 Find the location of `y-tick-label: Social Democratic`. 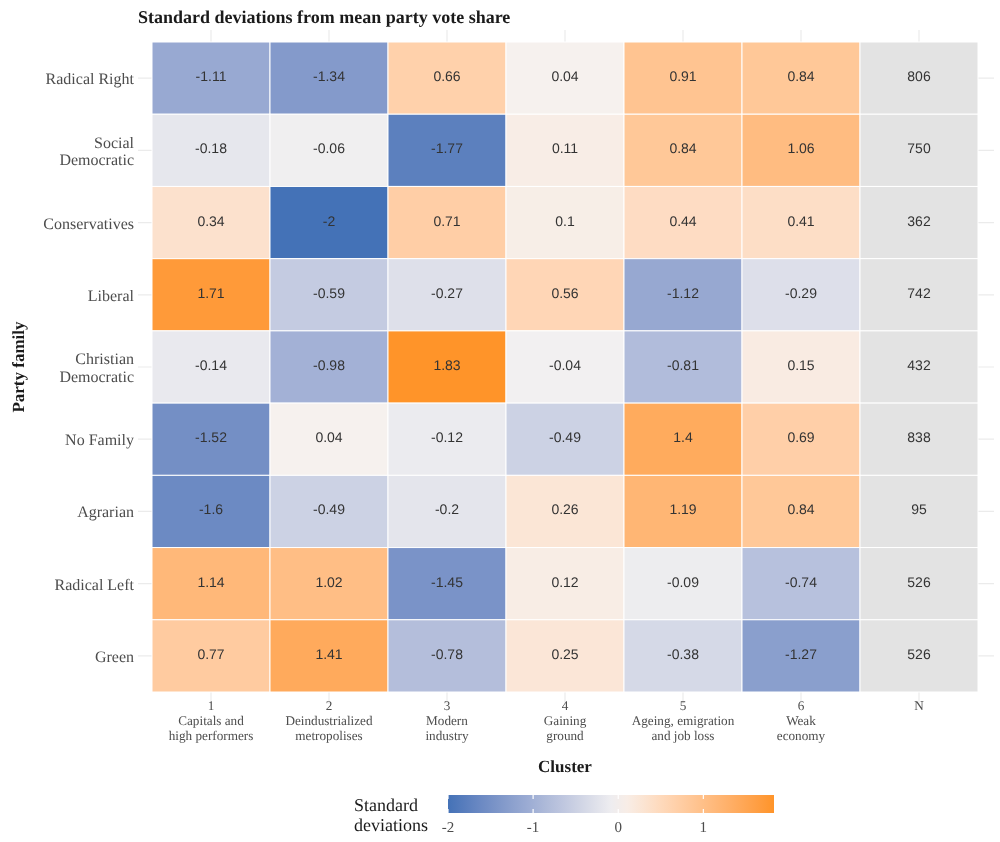

y-tick-label: Social Democratic is located at coordinates (97, 150).